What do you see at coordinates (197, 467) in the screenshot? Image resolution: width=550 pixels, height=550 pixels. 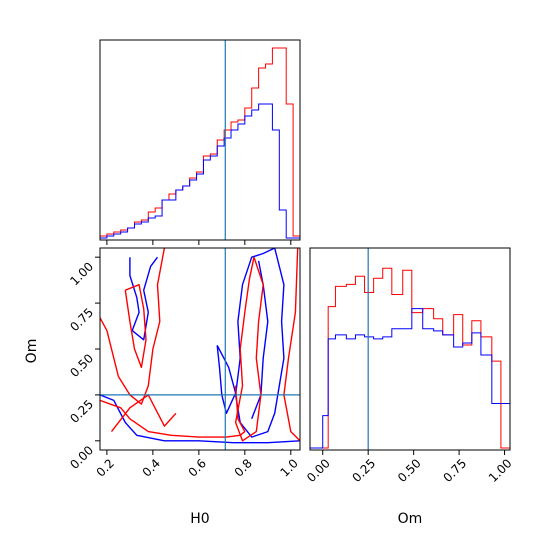 I see `contour-xtick-label: 0.6` at bounding box center [197, 467].